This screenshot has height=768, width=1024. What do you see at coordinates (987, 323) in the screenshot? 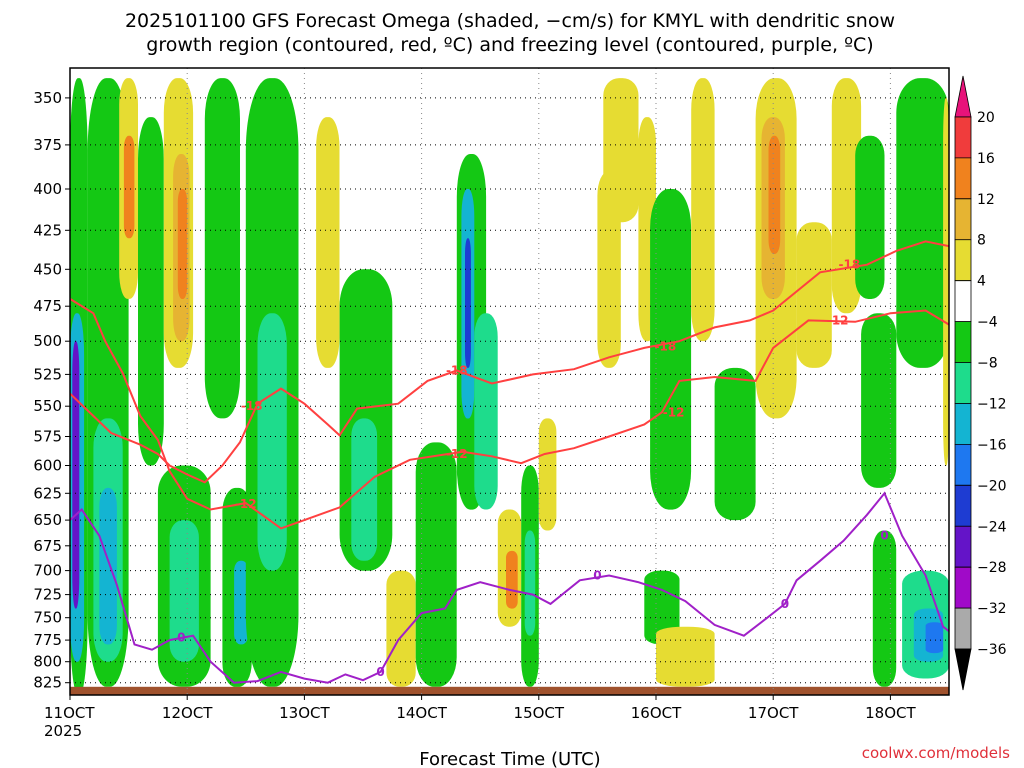
I see `colorbar-label: −4` at bounding box center [987, 323].